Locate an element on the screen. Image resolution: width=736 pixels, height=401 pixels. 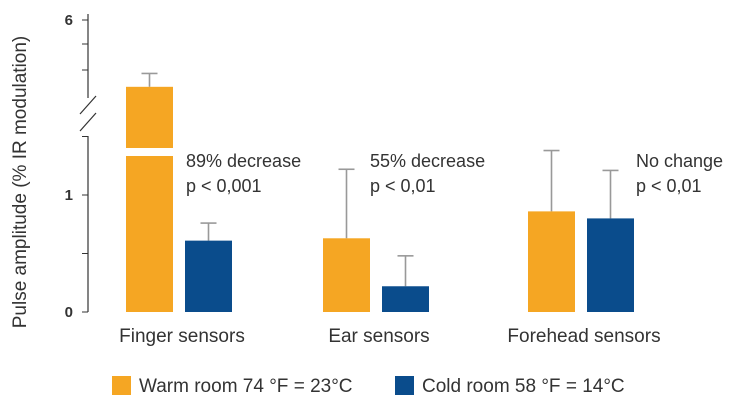
y-axis: 0 1 6 is located at coordinates (81, 166).